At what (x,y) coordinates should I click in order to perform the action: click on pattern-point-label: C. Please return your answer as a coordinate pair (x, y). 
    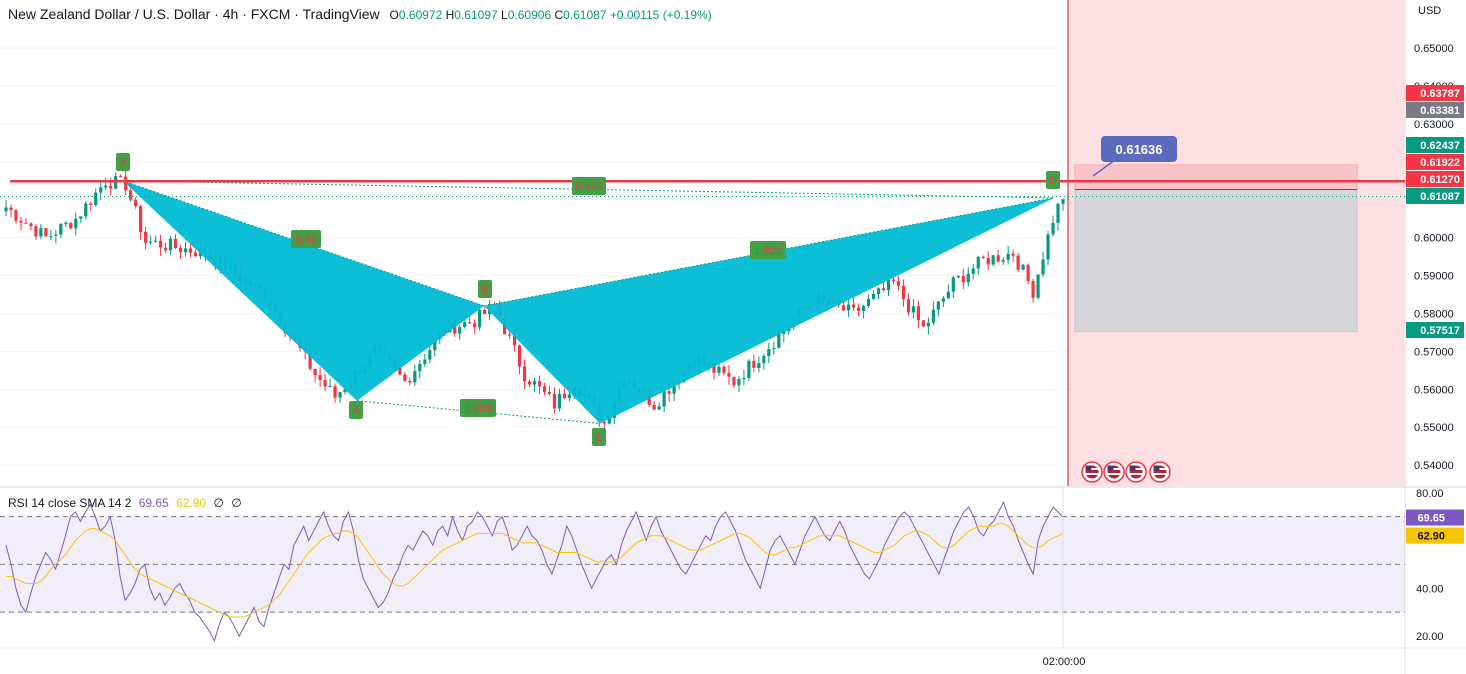
    Looking at the image, I should click on (599, 438).